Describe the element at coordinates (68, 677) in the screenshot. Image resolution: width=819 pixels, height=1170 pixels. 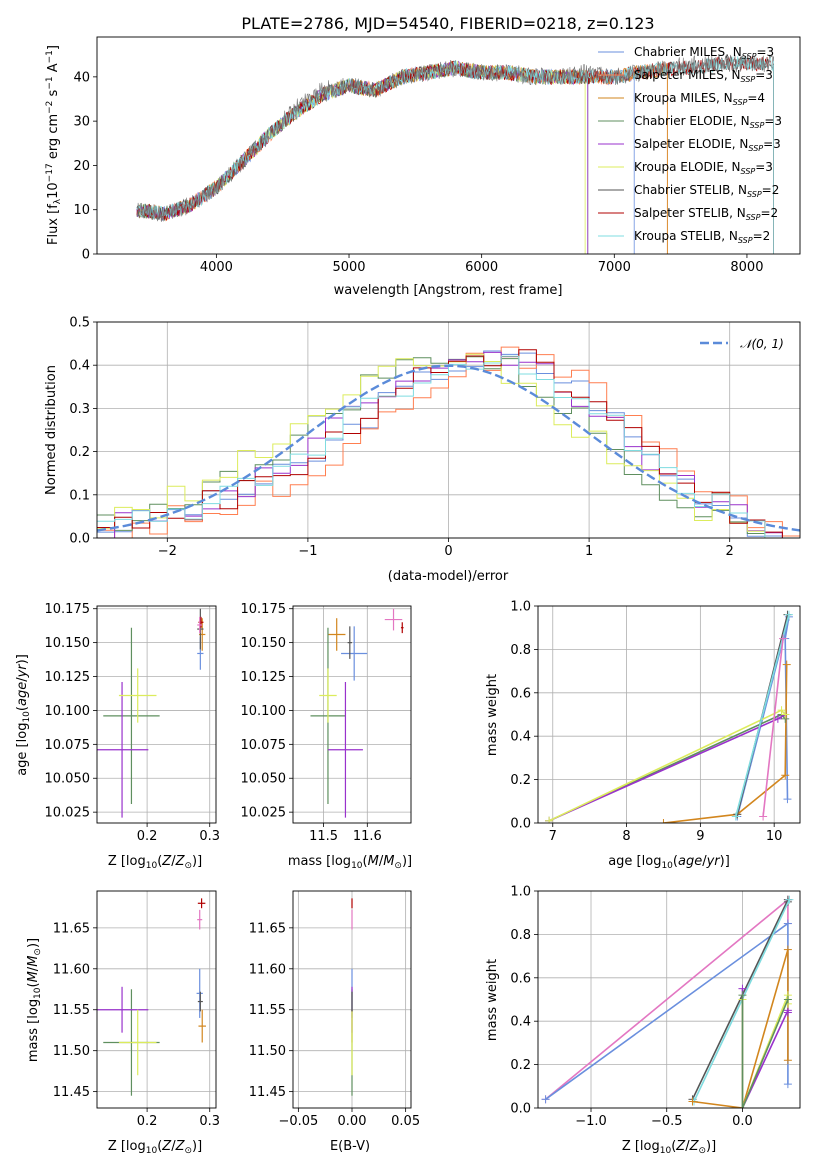
I see `y-tick-label: 10.125` at that location.